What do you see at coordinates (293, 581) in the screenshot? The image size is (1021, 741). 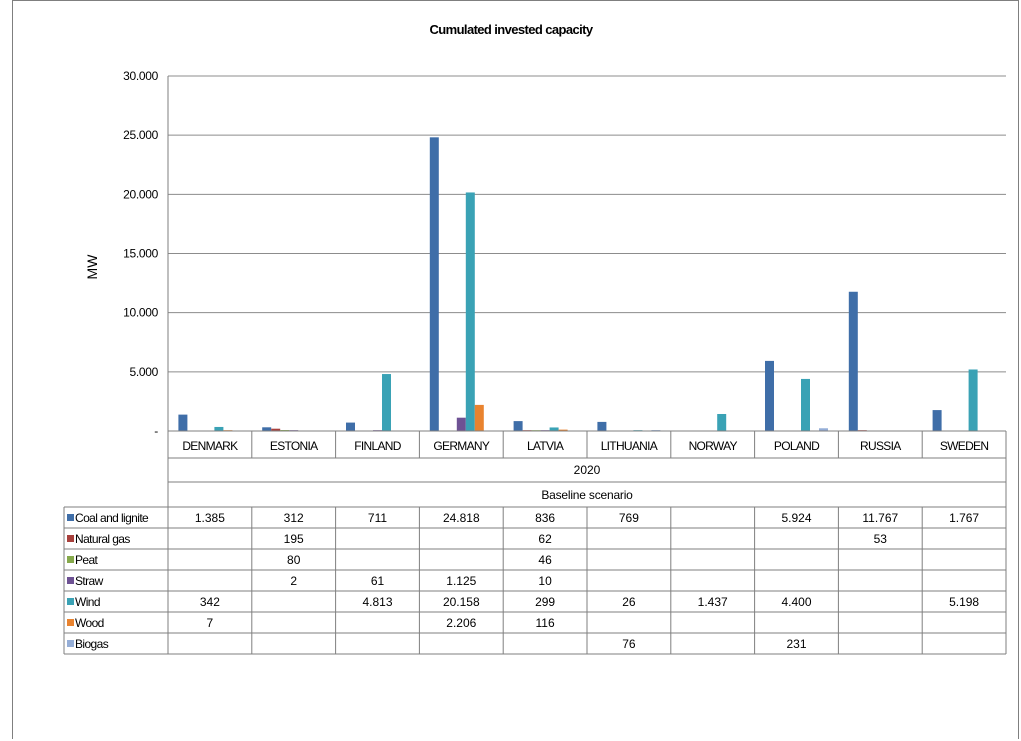 I see `data-label: 2` at bounding box center [293, 581].